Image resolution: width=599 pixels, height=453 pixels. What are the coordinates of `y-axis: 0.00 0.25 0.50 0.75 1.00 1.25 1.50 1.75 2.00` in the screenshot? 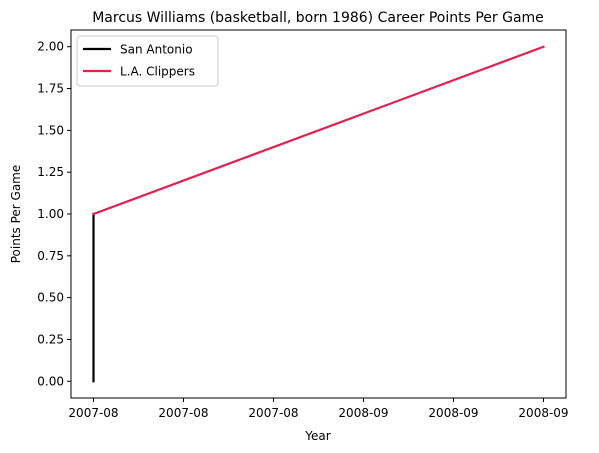 It's located at (54, 214).